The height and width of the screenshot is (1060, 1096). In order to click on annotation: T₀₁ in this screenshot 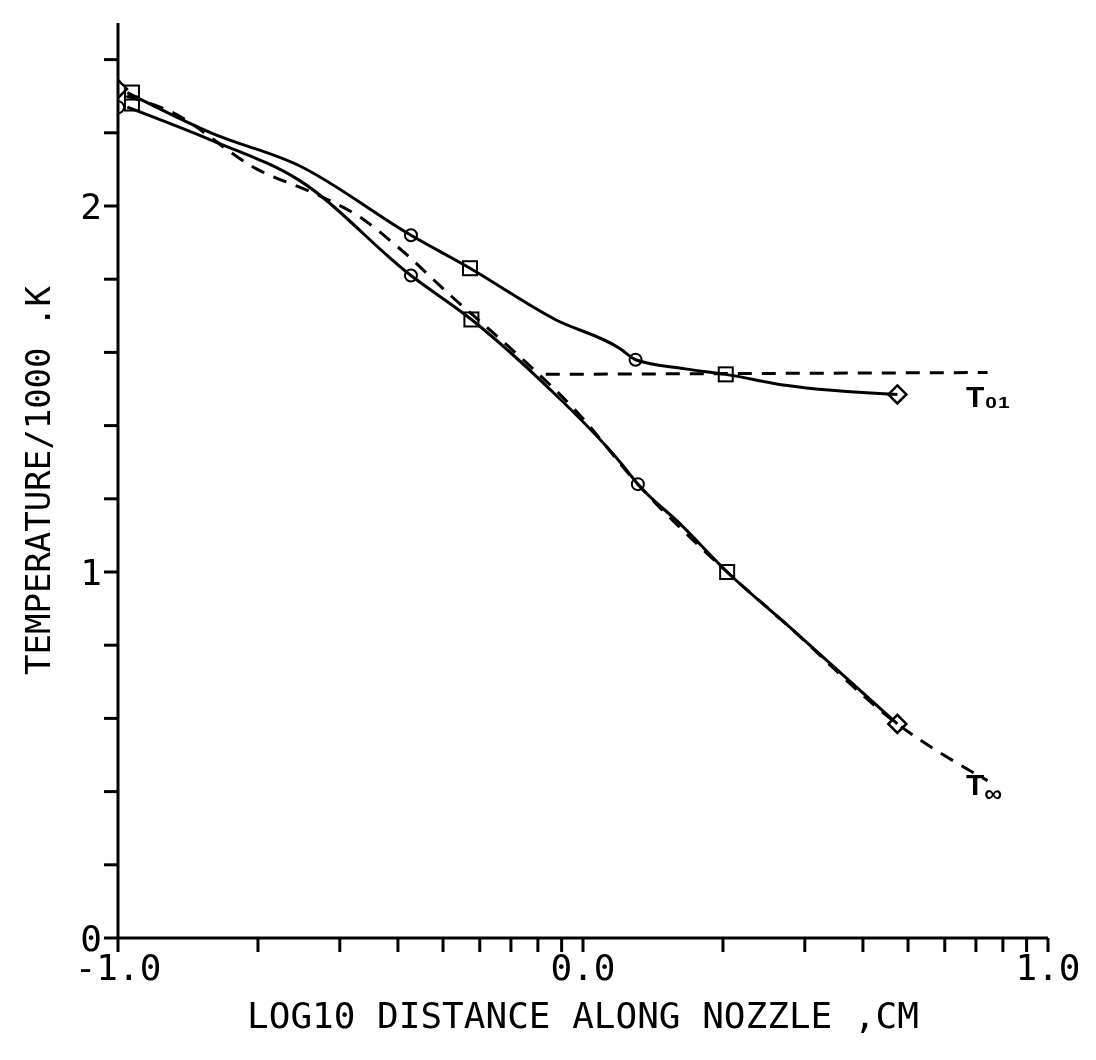, I will do `click(988, 397)`.